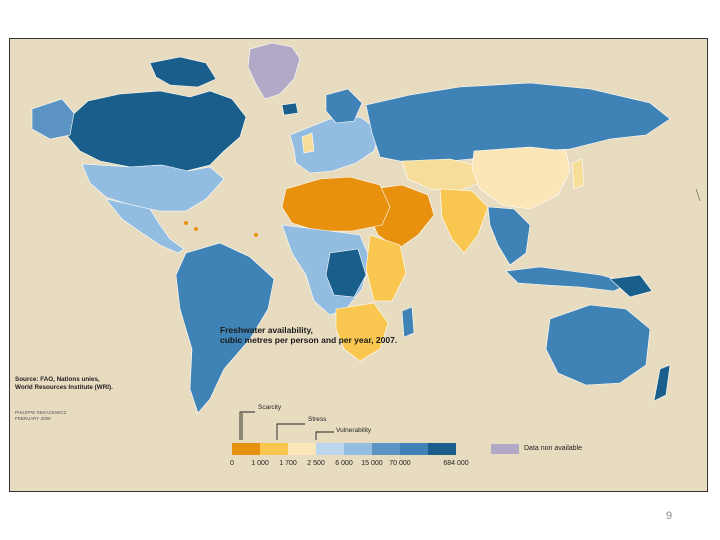 Image resolution: width=720 pixels, height=540 pixels. I want to click on scale-tick-label: 70 000, so click(400, 463).